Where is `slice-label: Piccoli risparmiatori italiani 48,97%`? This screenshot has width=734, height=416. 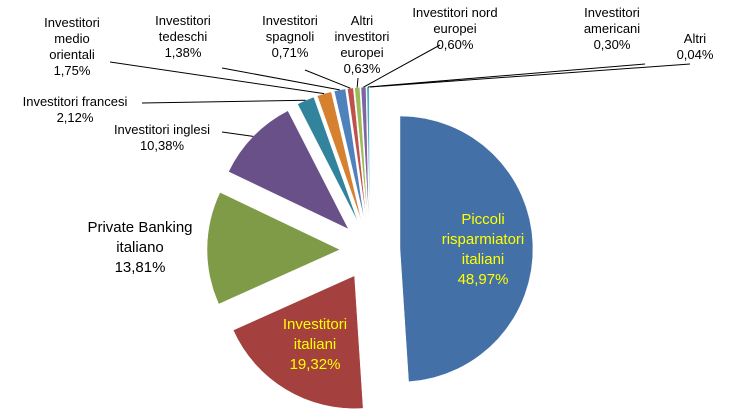 slice-label: Piccoli risparmiatori italiani 48,97% is located at coordinates (483, 250).